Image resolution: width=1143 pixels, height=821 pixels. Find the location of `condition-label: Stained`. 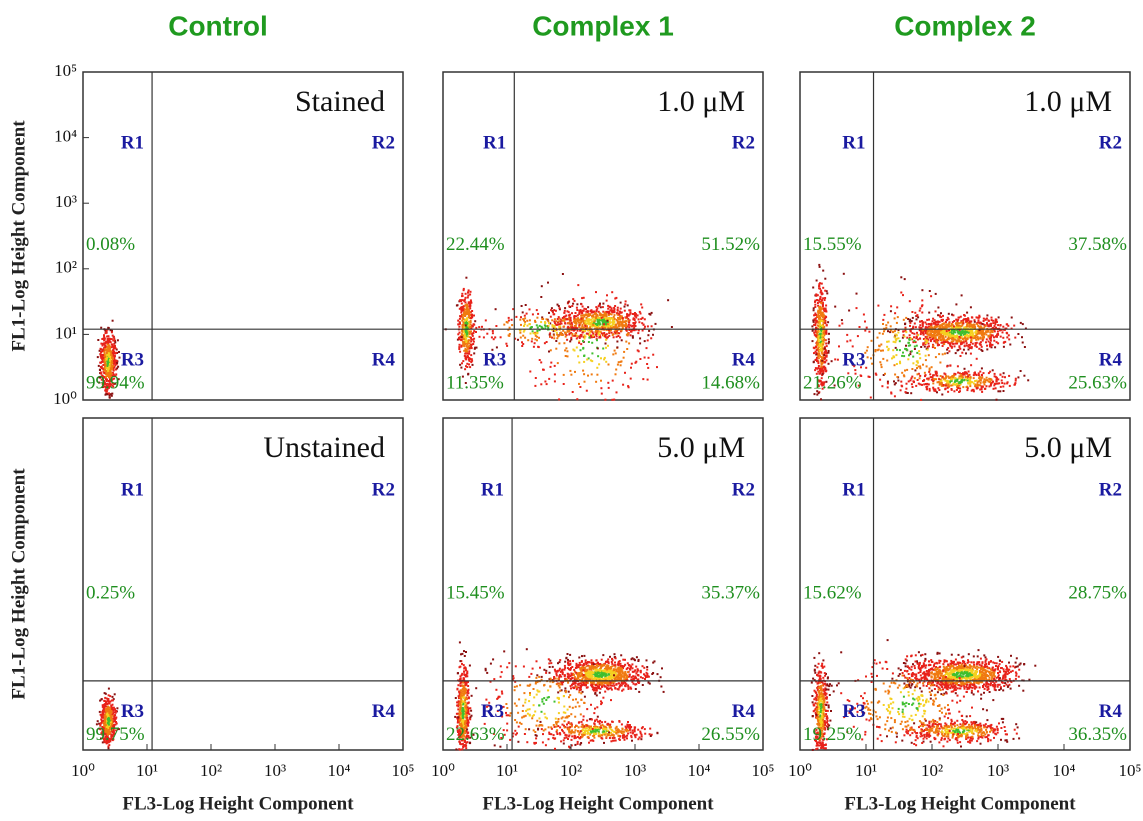

condition-label: Stained is located at coordinates (340, 101).